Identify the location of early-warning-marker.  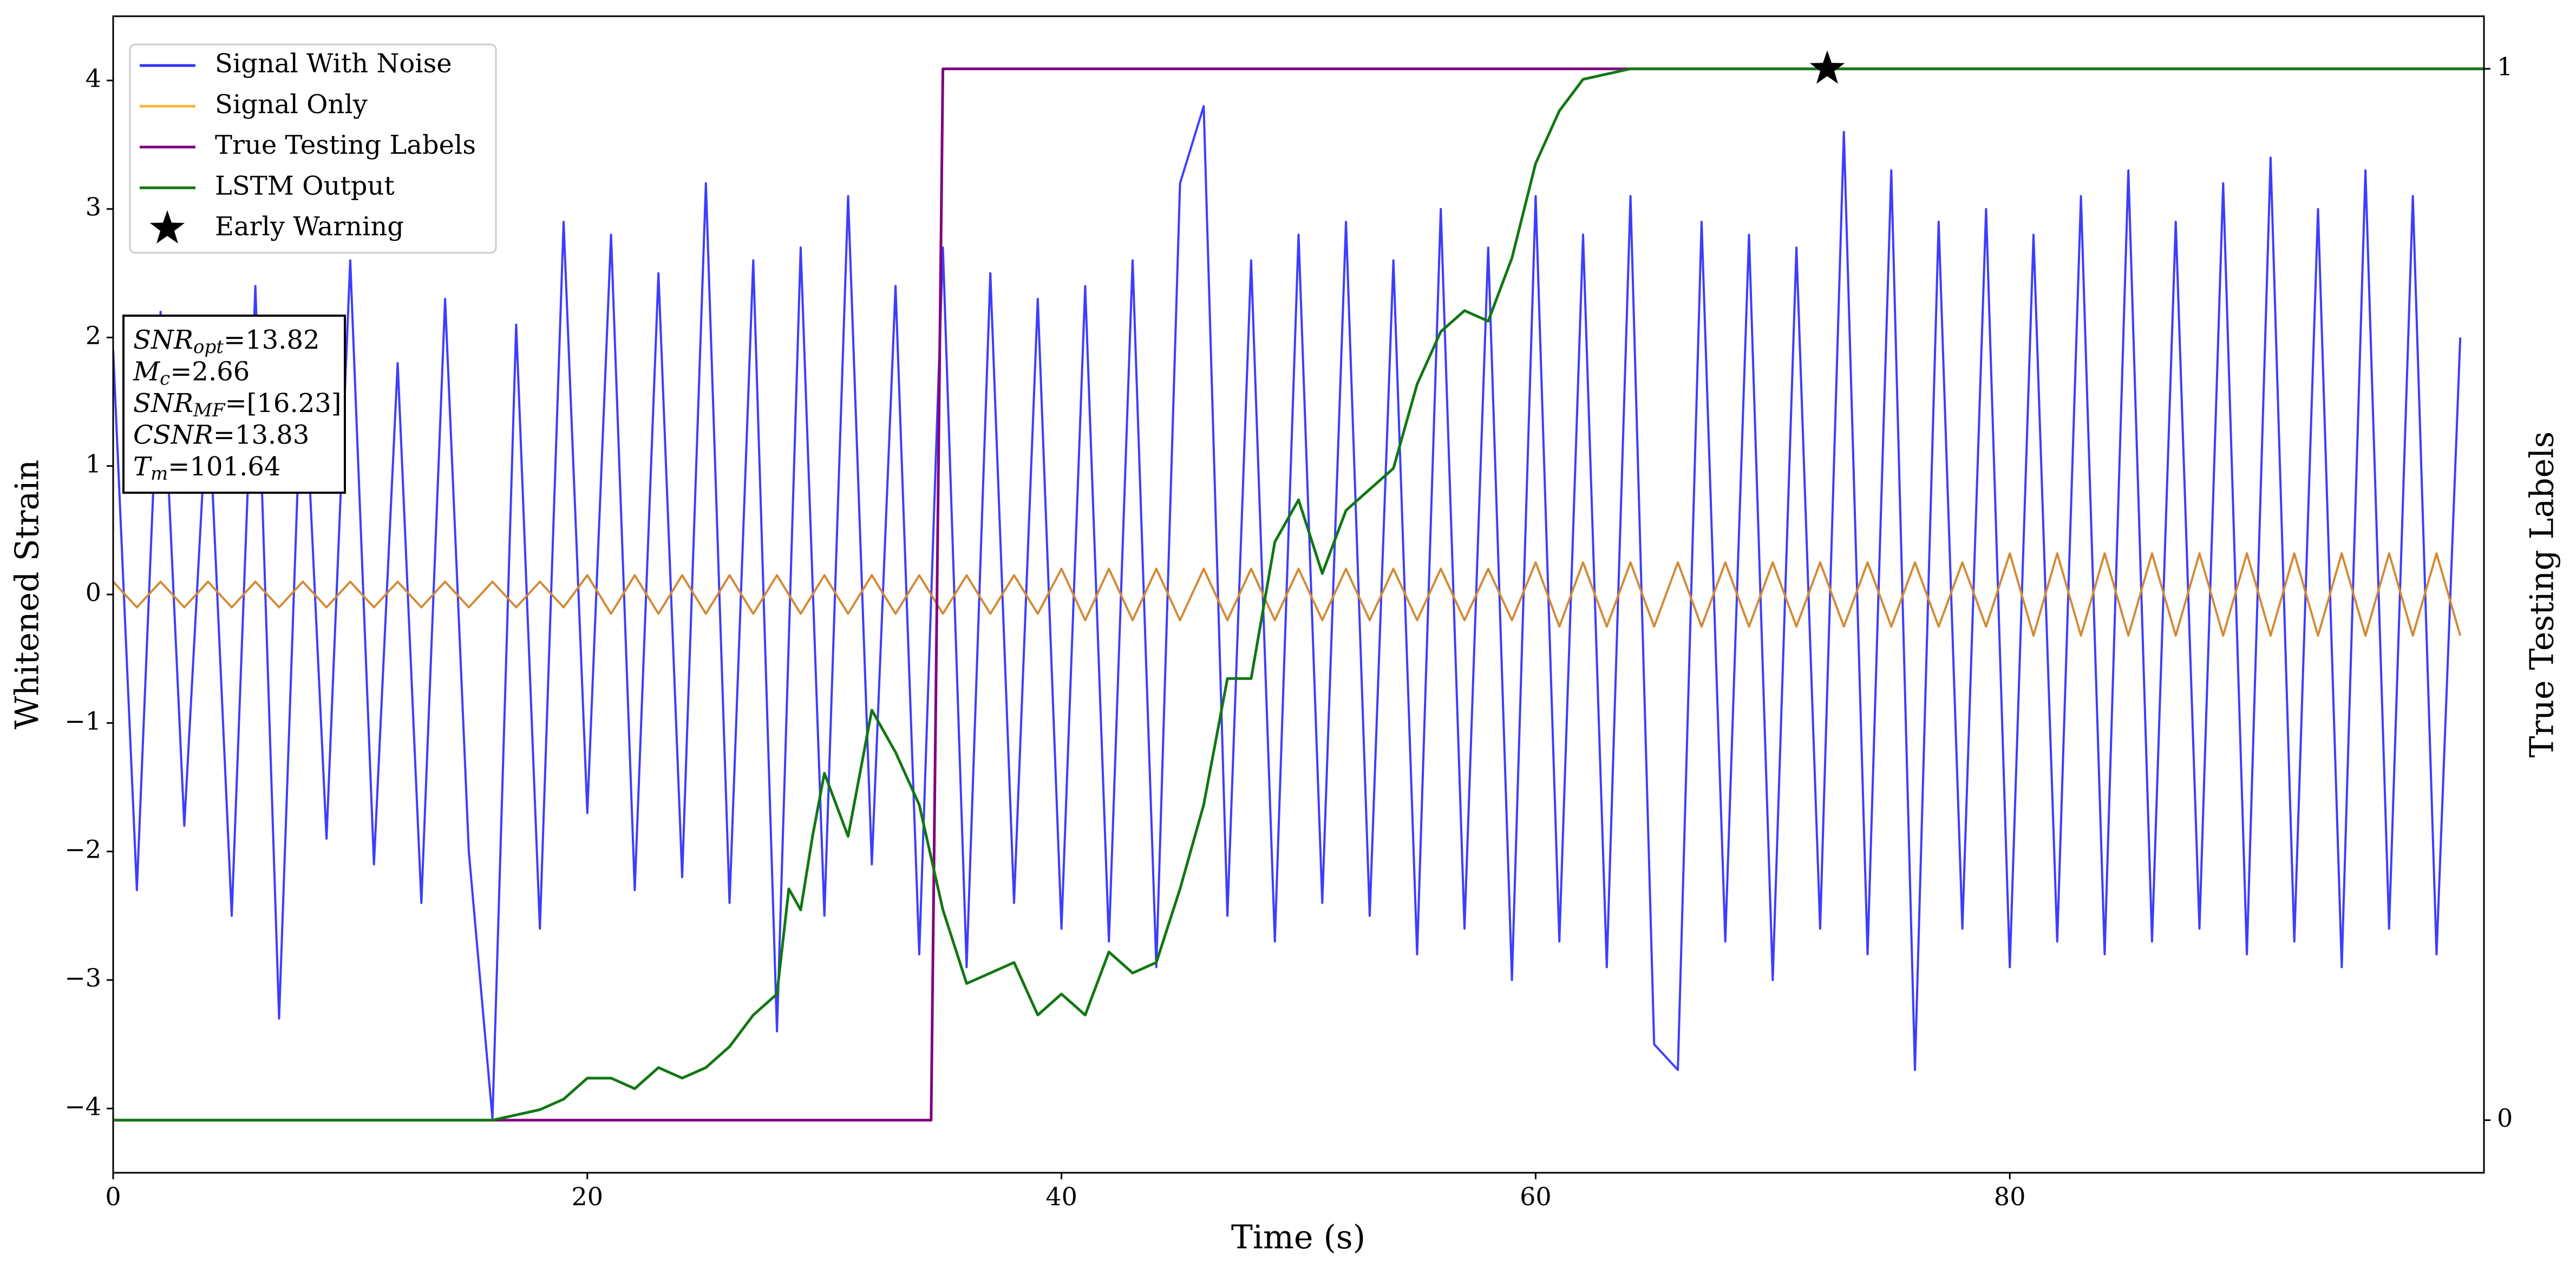
(1827, 67).